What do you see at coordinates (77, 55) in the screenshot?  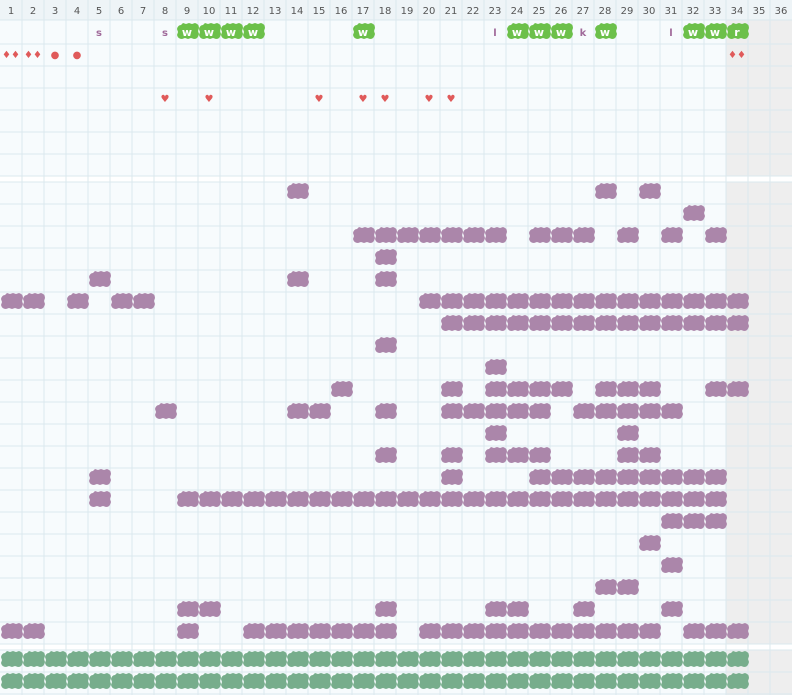 I see `marker: ●` at bounding box center [77, 55].